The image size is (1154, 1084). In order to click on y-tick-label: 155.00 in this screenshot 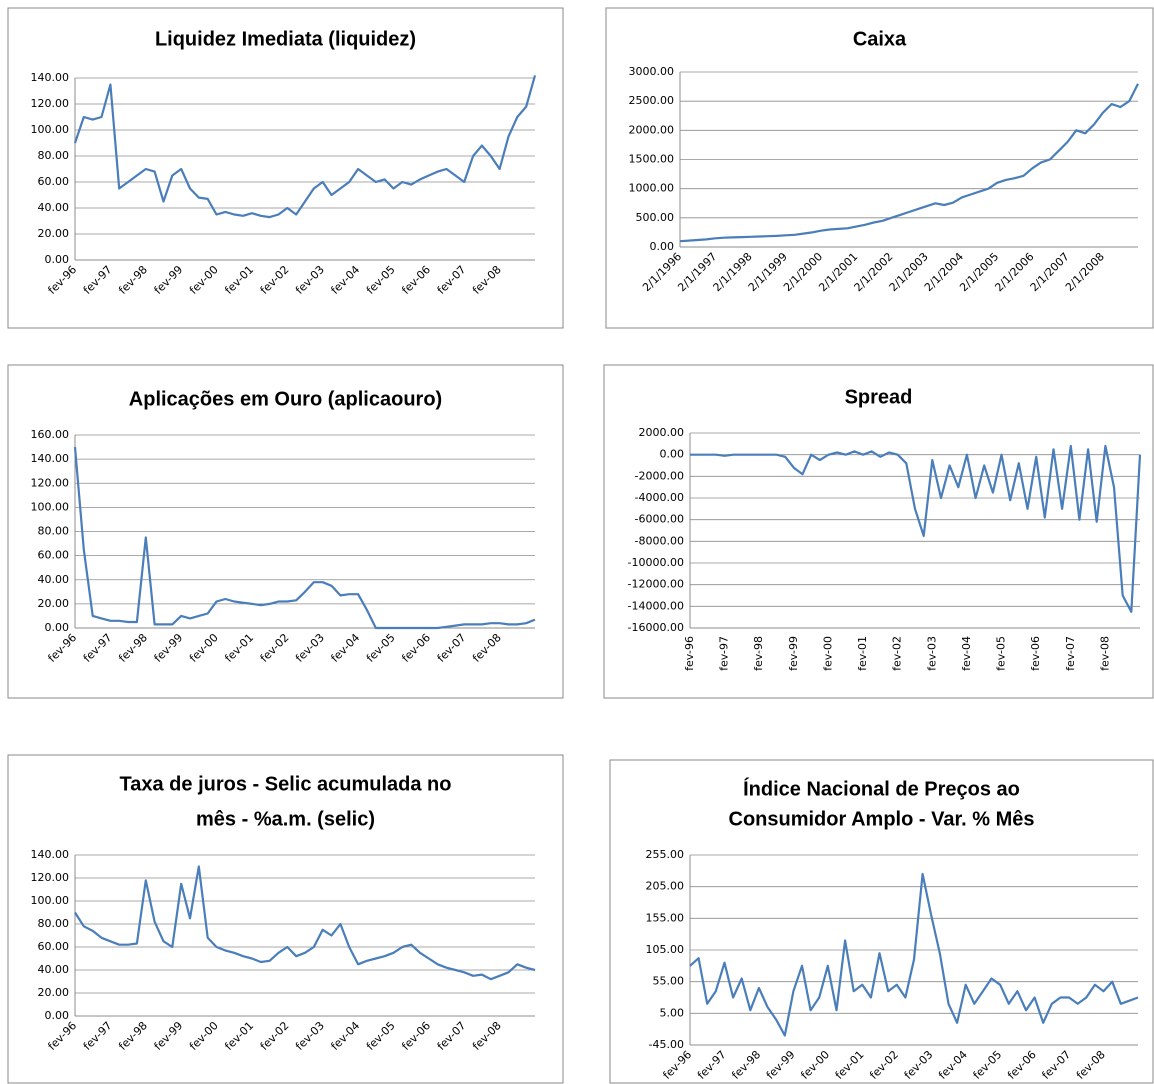, I will do `click(665, 917)`.